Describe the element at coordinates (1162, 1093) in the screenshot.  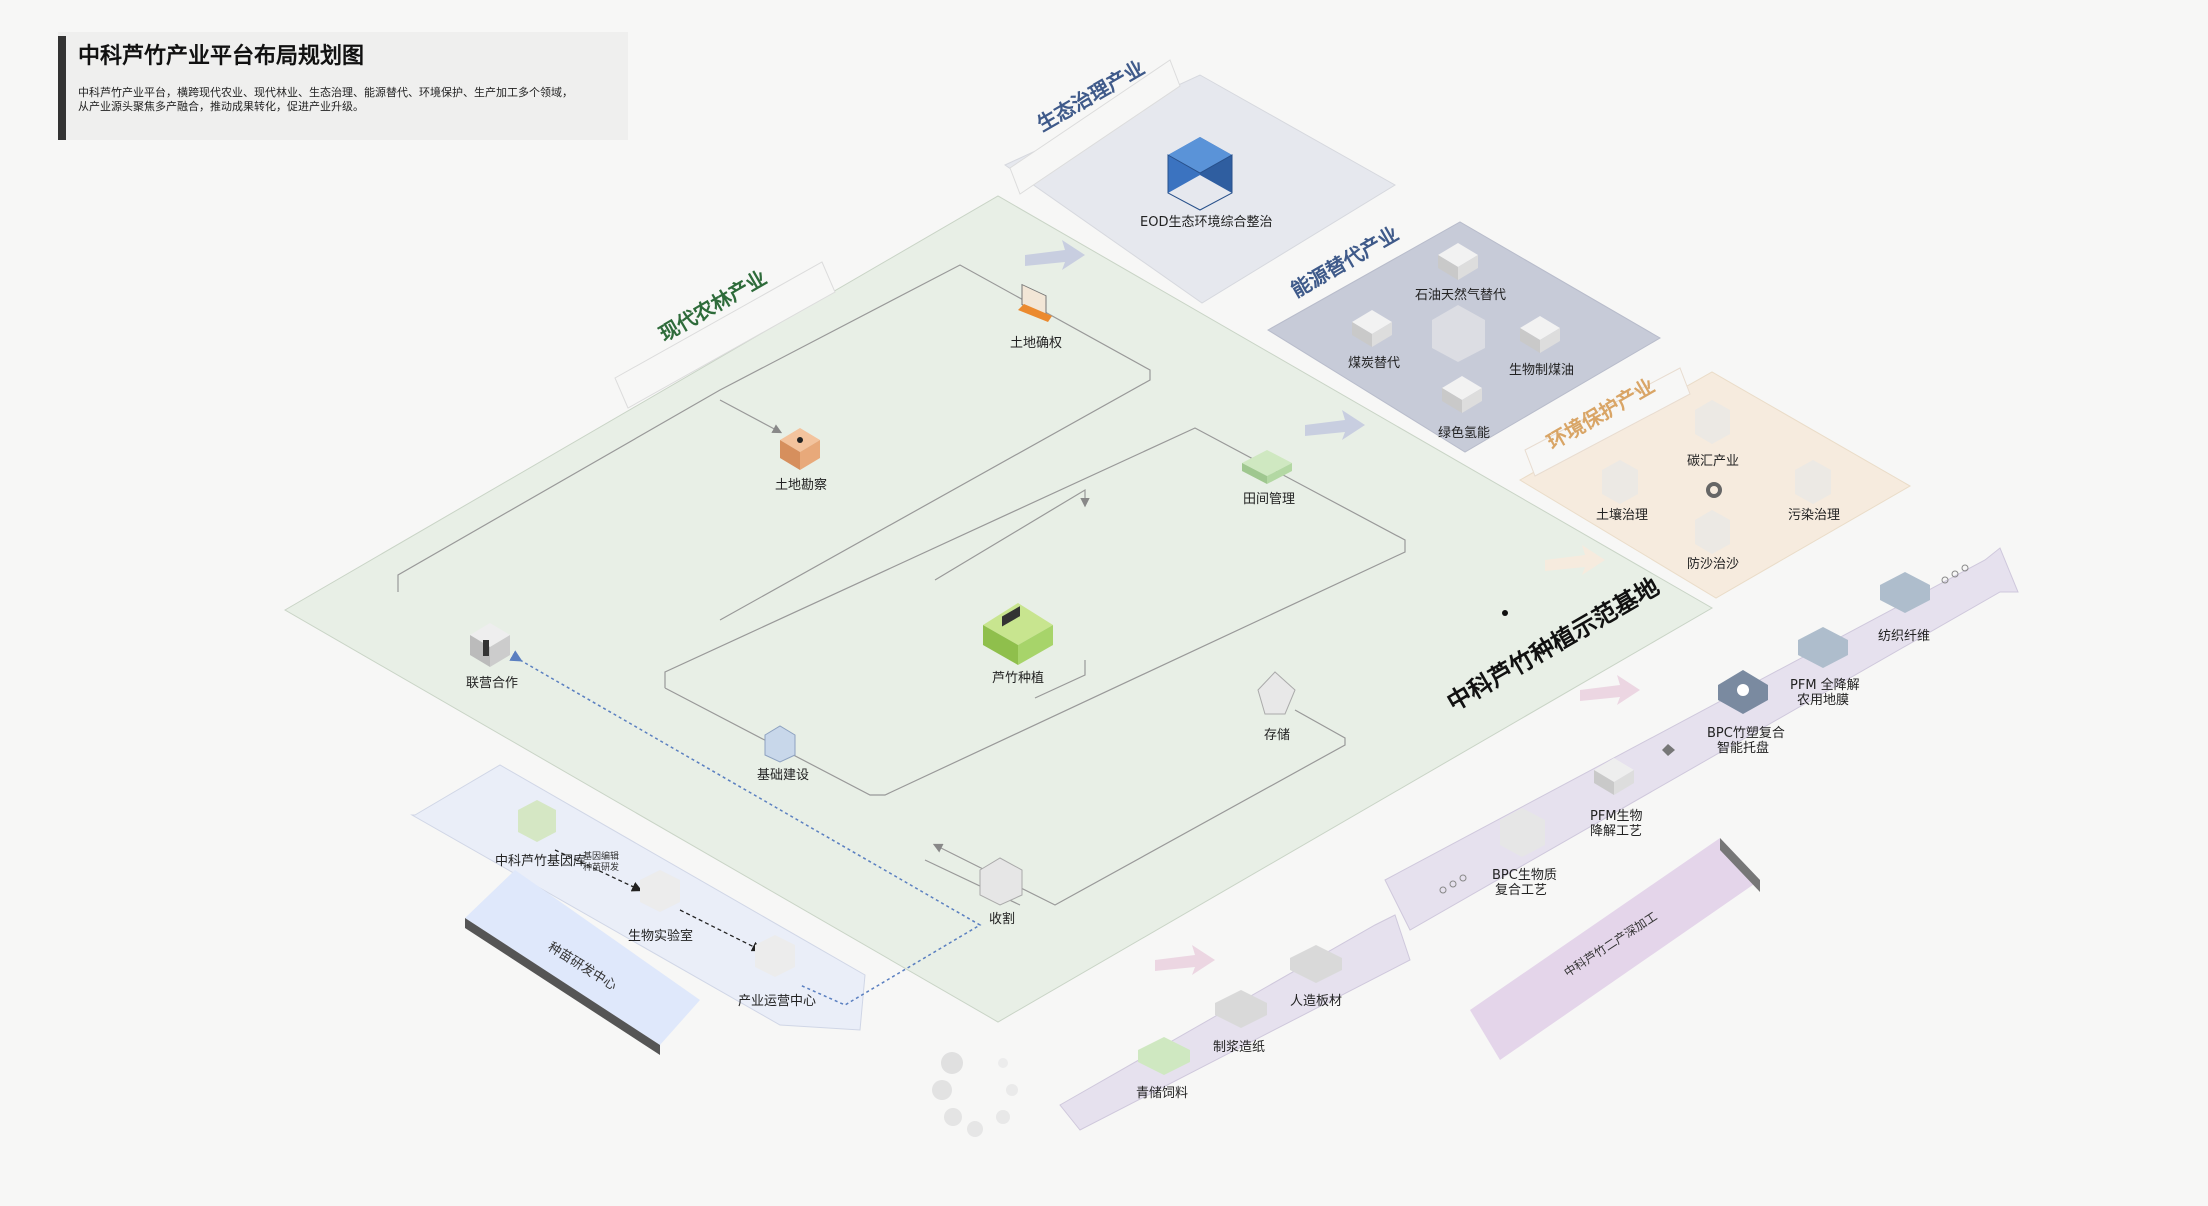
I see `node-label-feed: 青储饲料` at that location.